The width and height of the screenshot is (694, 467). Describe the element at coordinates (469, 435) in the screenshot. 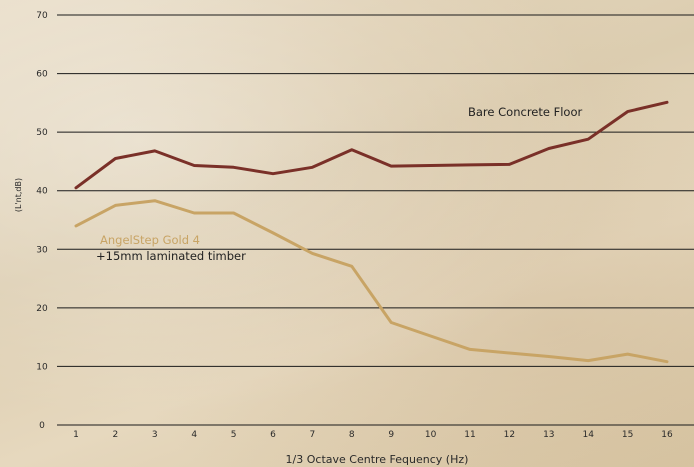

I see `x-tick-label-11: 11` at that location.